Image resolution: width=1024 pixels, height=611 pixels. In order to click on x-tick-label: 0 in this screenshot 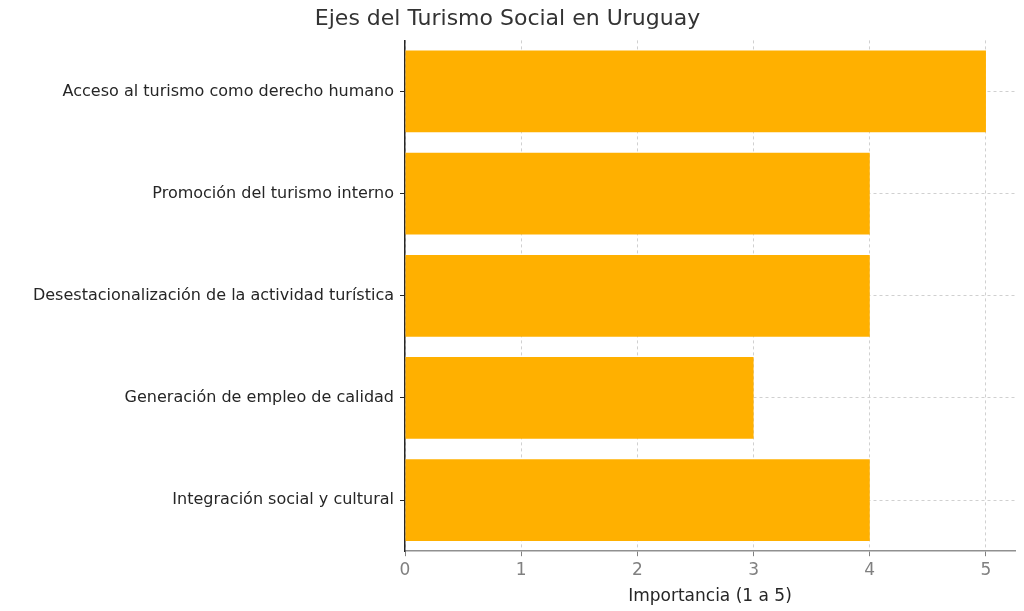, I will do `click(405, 568)`.